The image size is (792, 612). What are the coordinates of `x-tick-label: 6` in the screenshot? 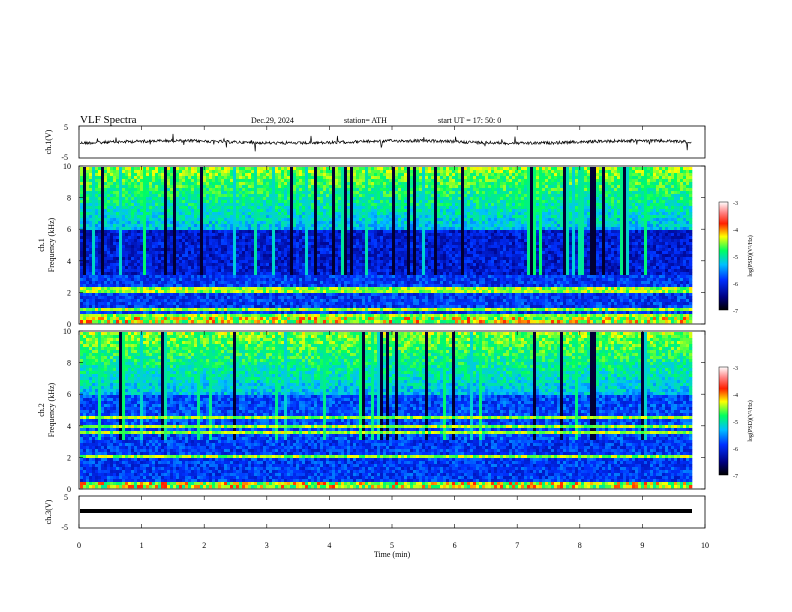 It's located at (455, 545).